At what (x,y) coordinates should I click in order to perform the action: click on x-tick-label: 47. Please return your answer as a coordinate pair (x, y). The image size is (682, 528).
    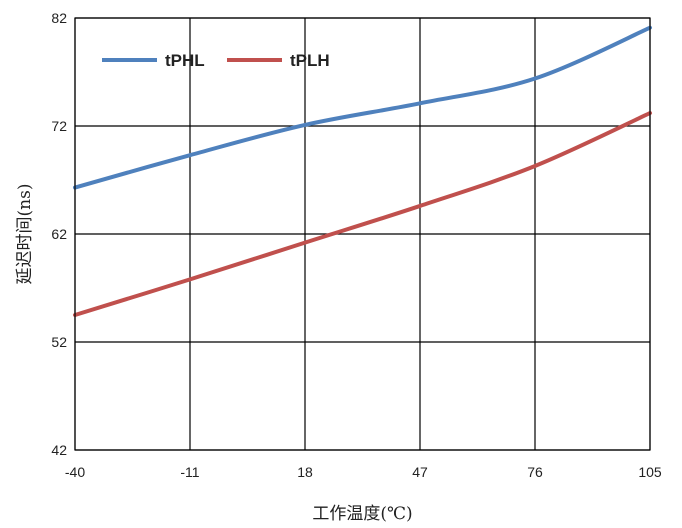
    Looking at the image, I should click on (420, 472).